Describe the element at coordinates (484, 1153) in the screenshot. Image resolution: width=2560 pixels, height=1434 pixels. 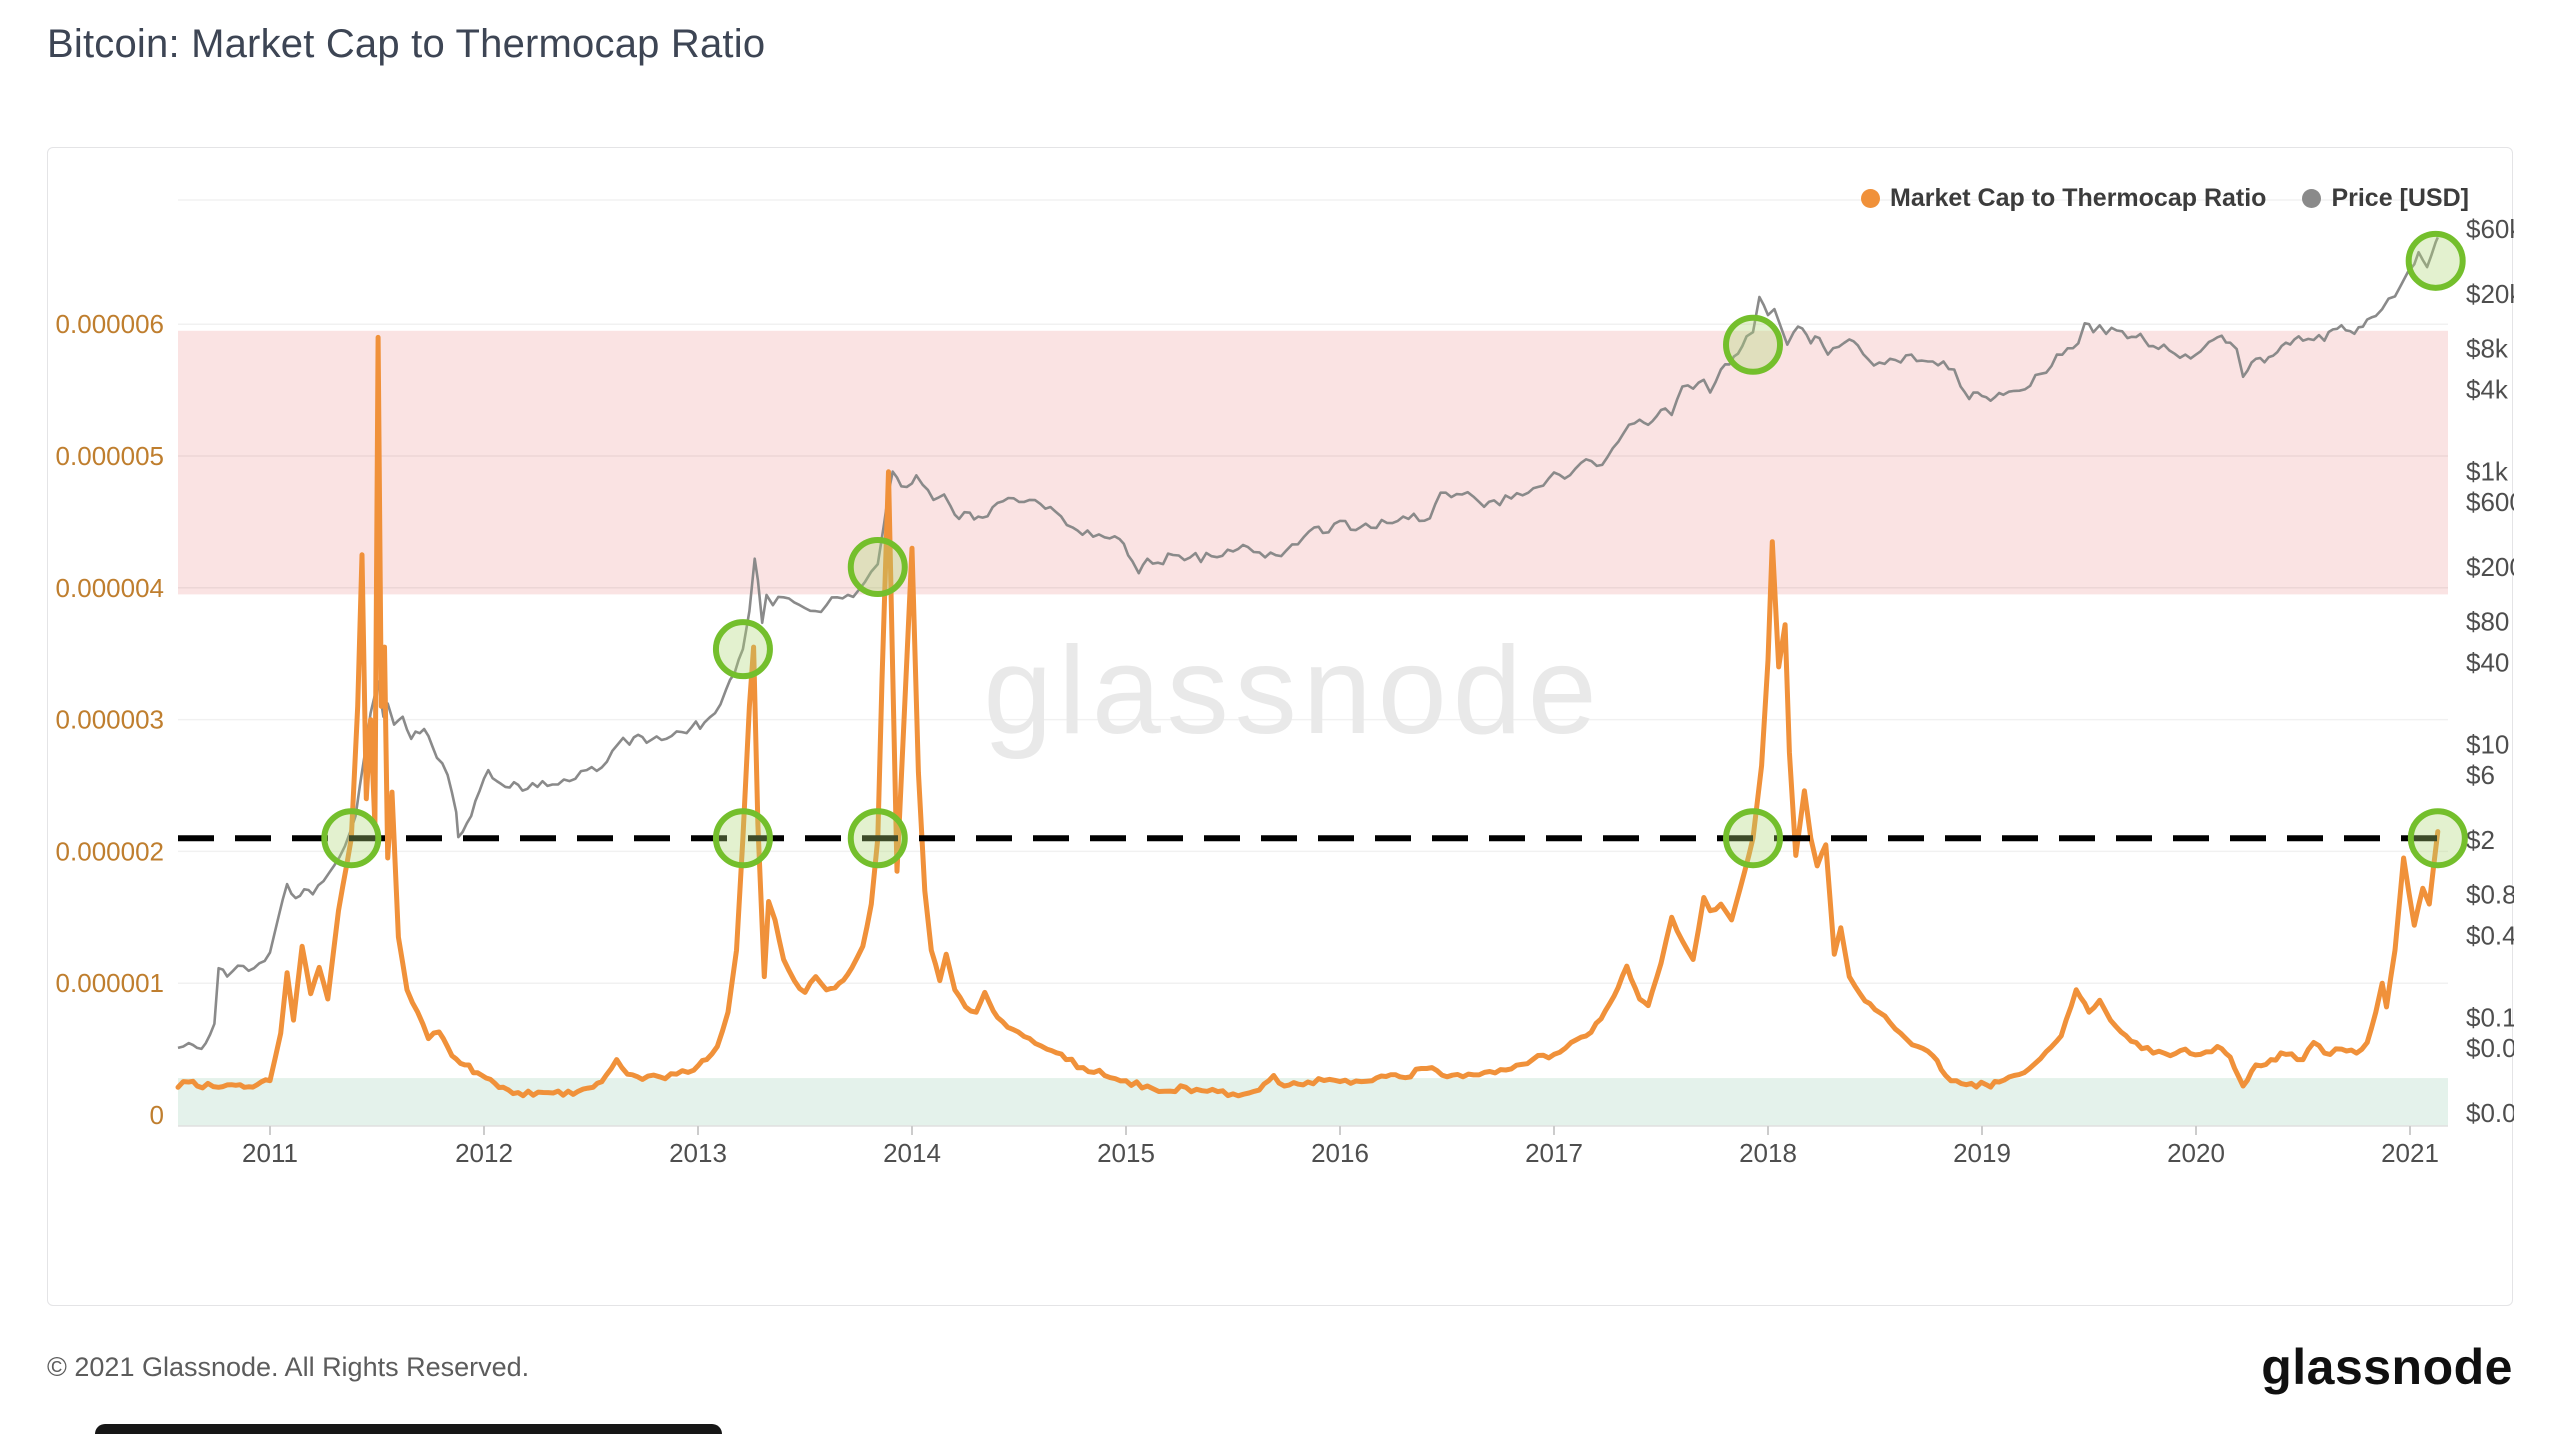
I see `x-tick-label: 2012` at that location.